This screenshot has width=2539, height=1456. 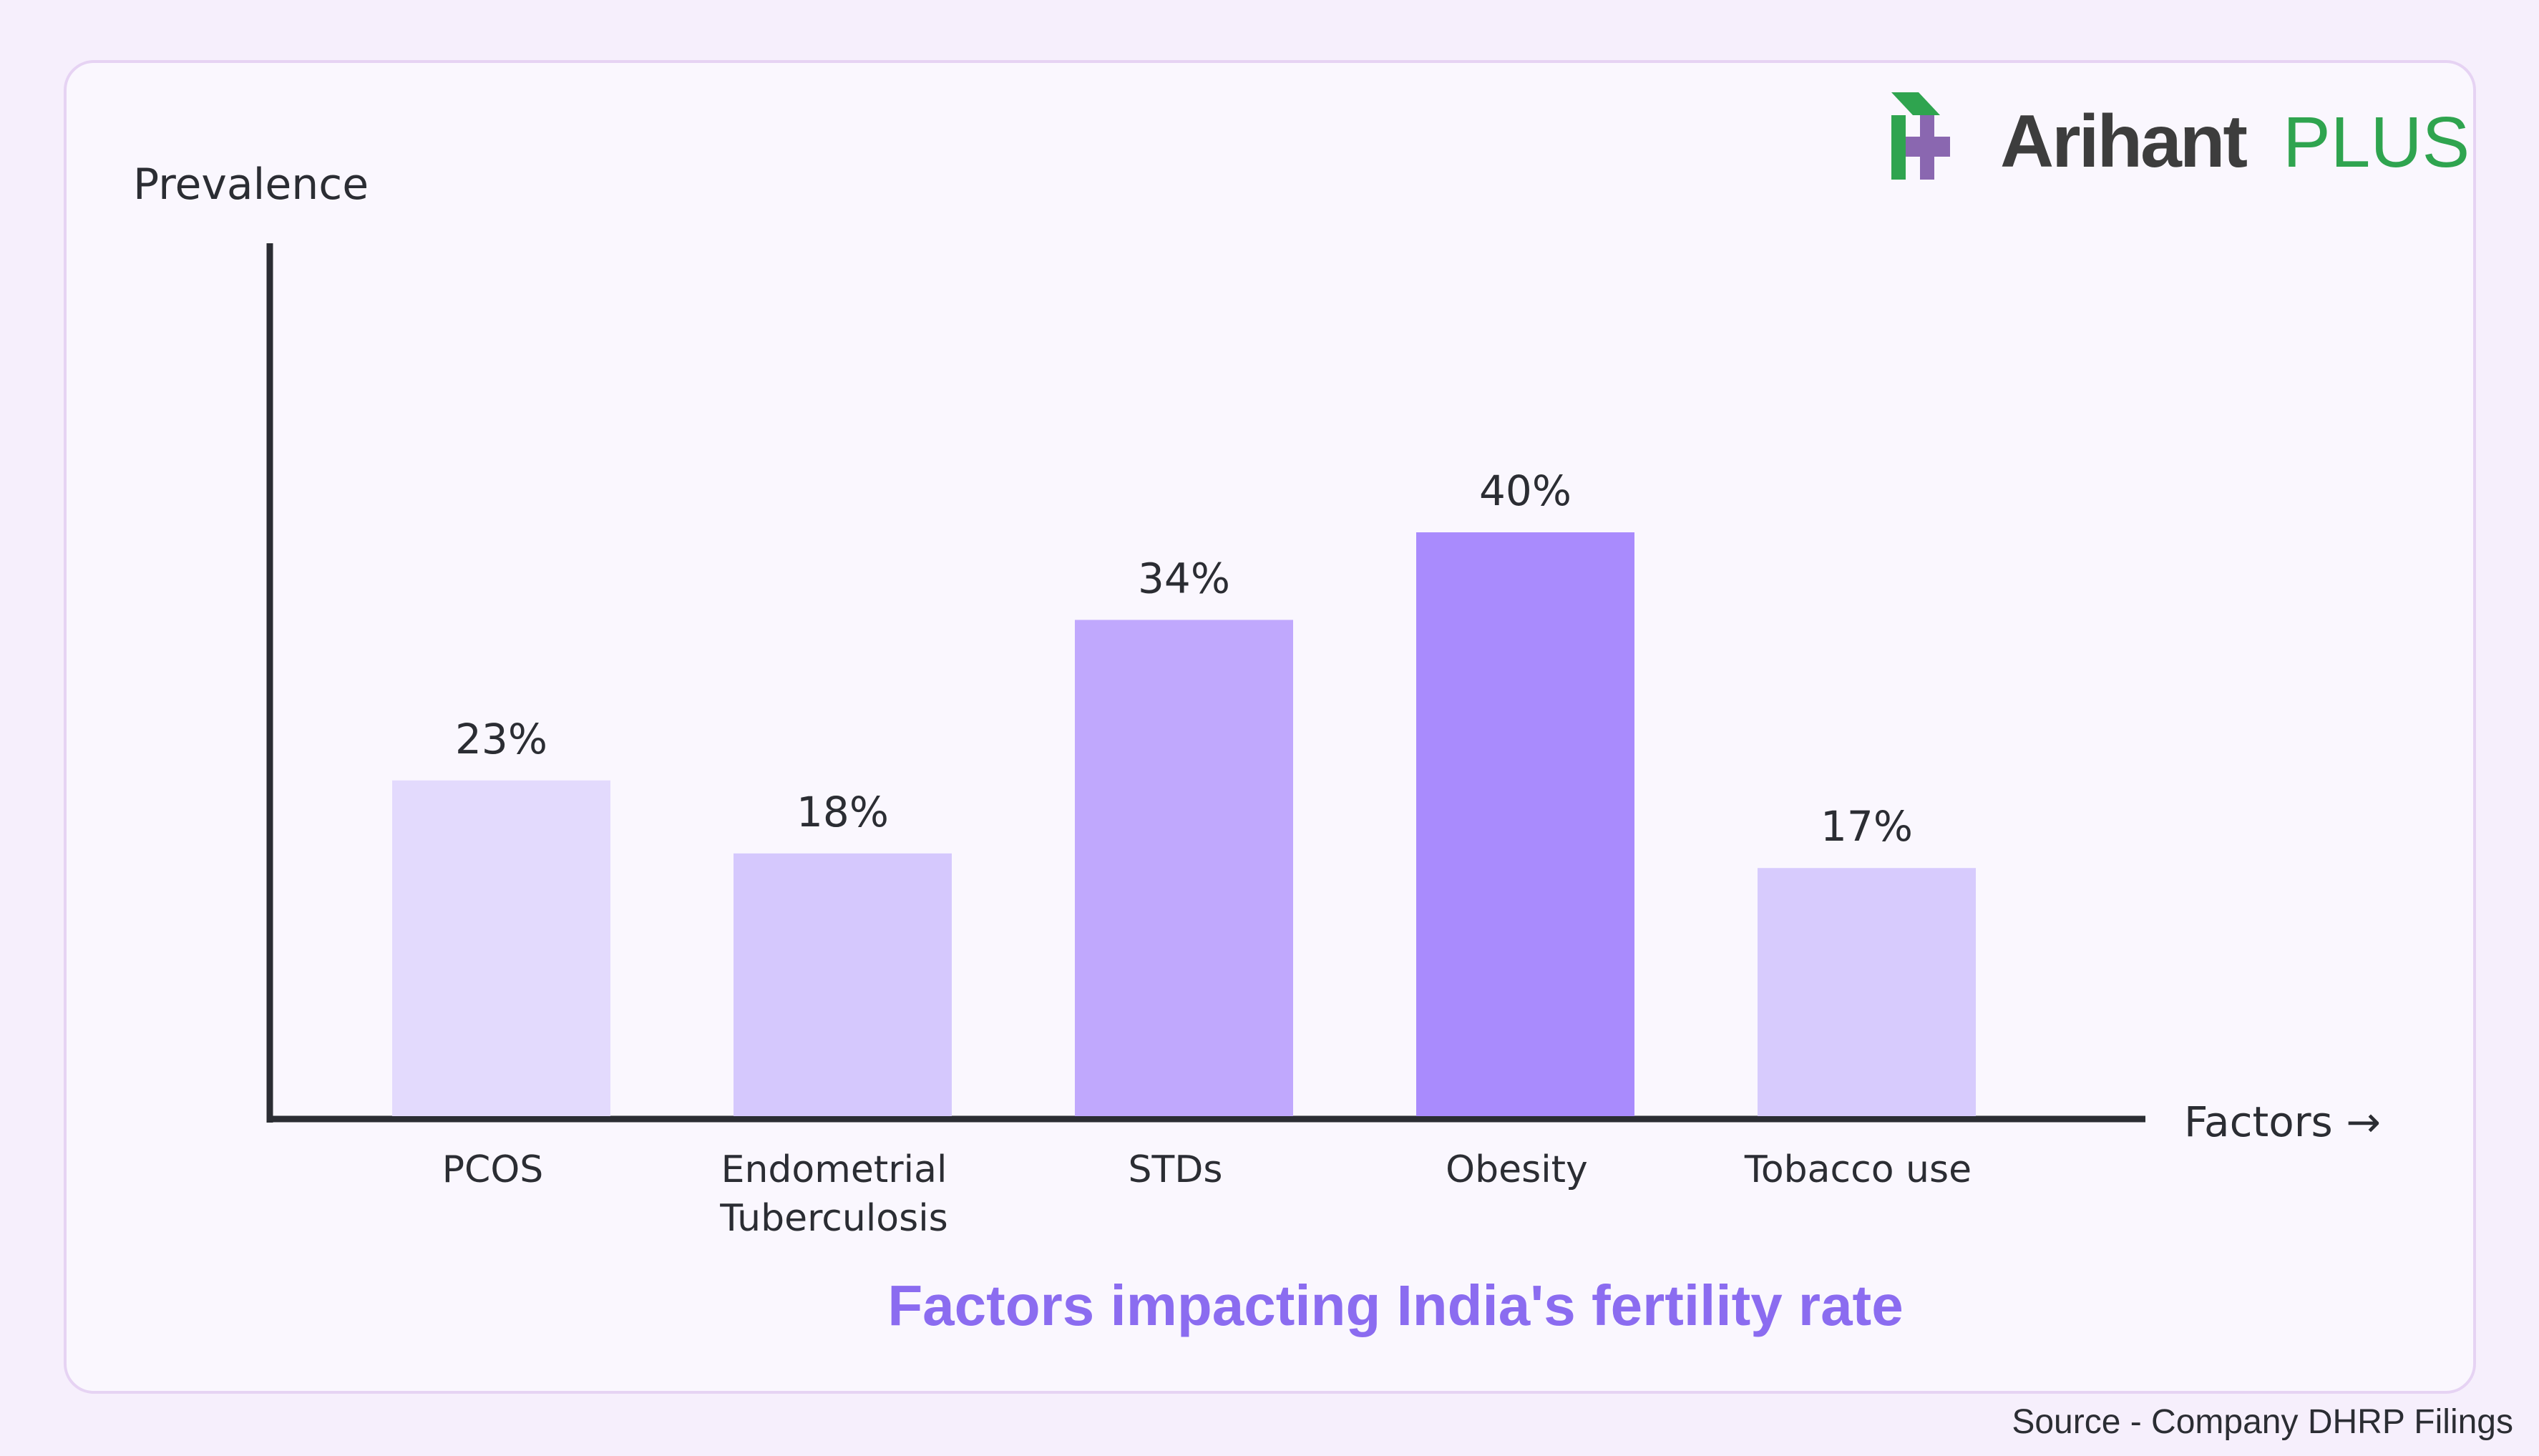 What do you see at coordinates (501, 739) in the screenshot?
I see `data-label: 23%` at bounding box center [501, 739].